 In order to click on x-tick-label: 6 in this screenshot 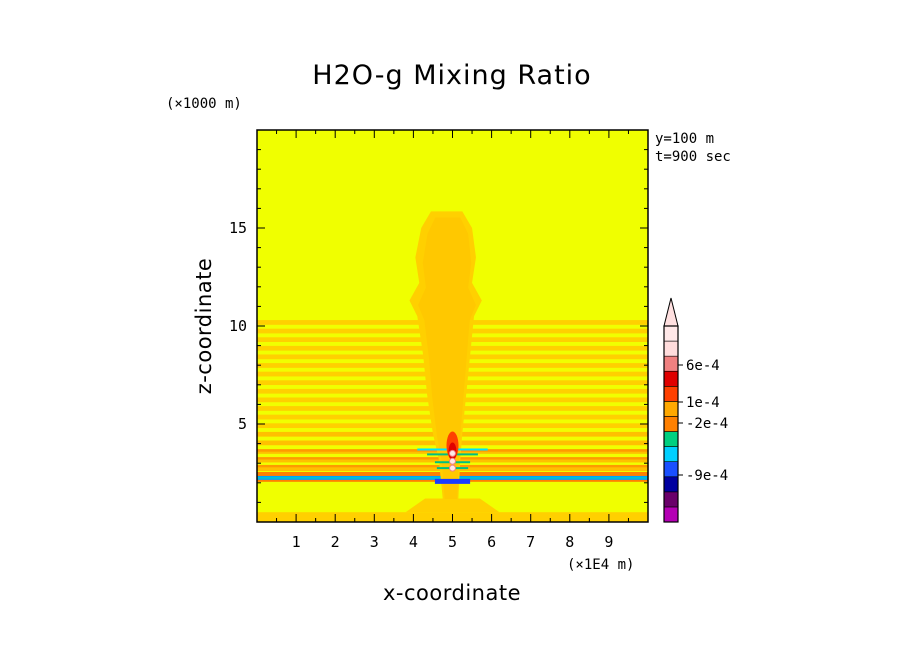, I will do `click(491, 542)`.